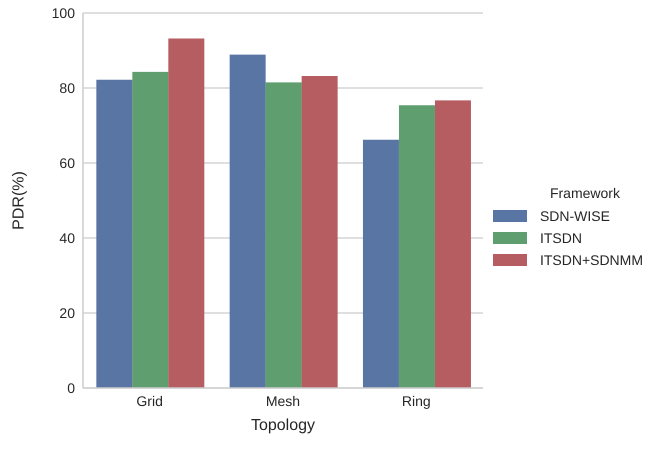  I want to click on y-axis-title: PDR(%), so click(19, 200).